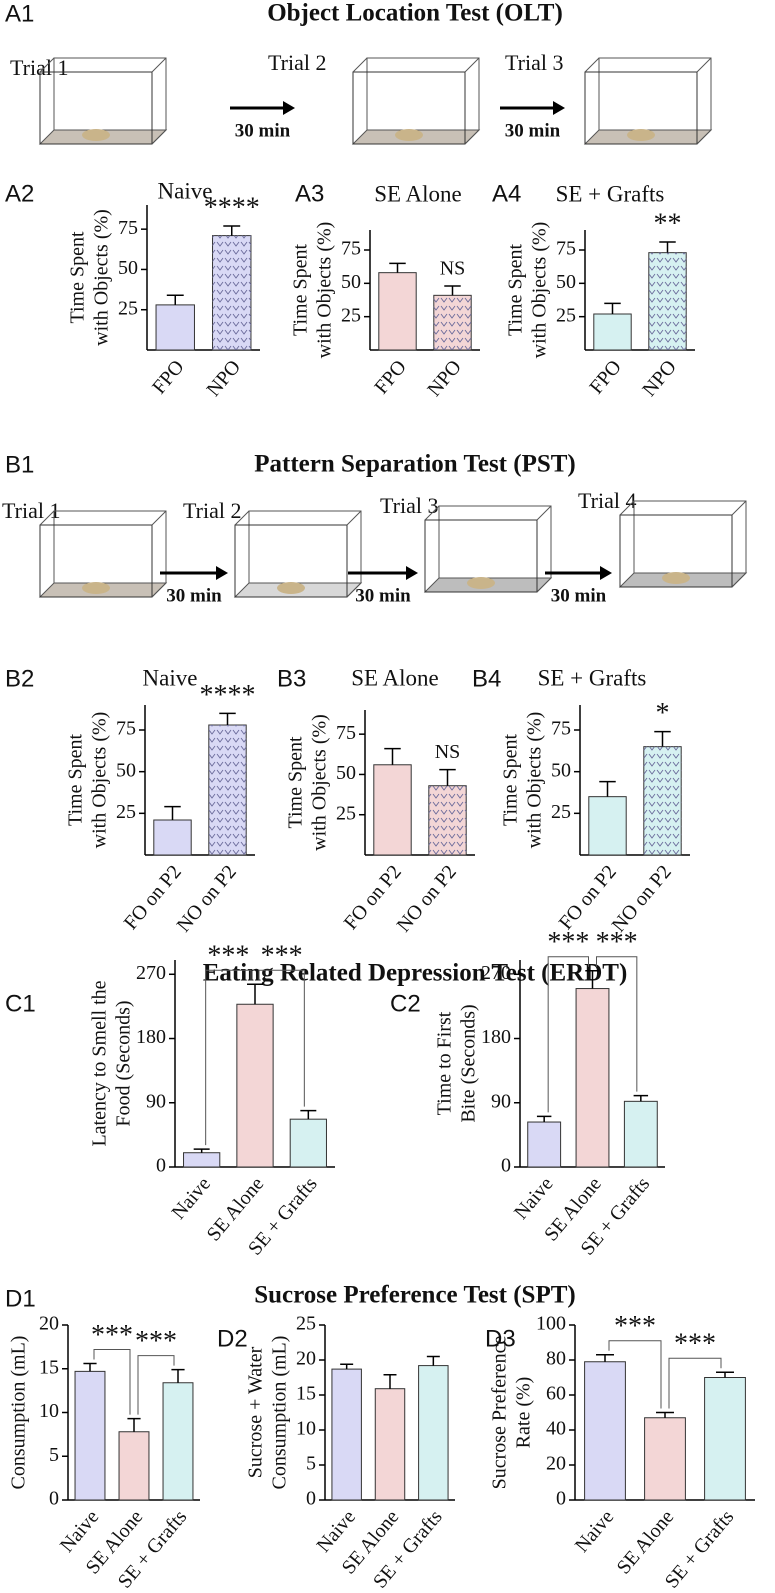  I want to click on y-axis-label: Consumption (mL), so click(19, 1413).